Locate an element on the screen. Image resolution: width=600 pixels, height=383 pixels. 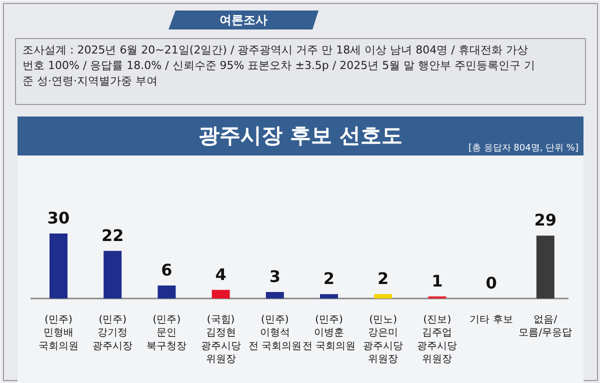
data-label: 29 is located at coordinates (545, 220).